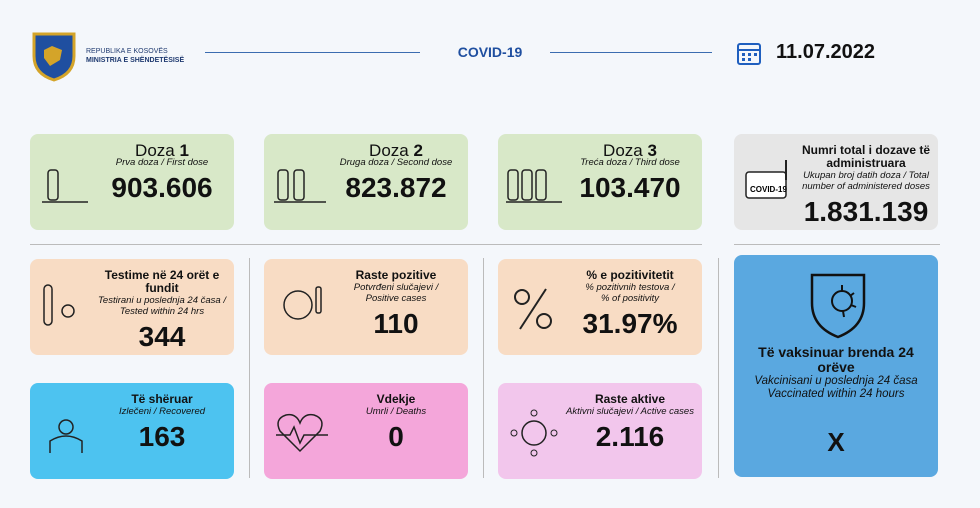  I want to click on title-text: Numri total i dozave të administruara, so click(866, 156).